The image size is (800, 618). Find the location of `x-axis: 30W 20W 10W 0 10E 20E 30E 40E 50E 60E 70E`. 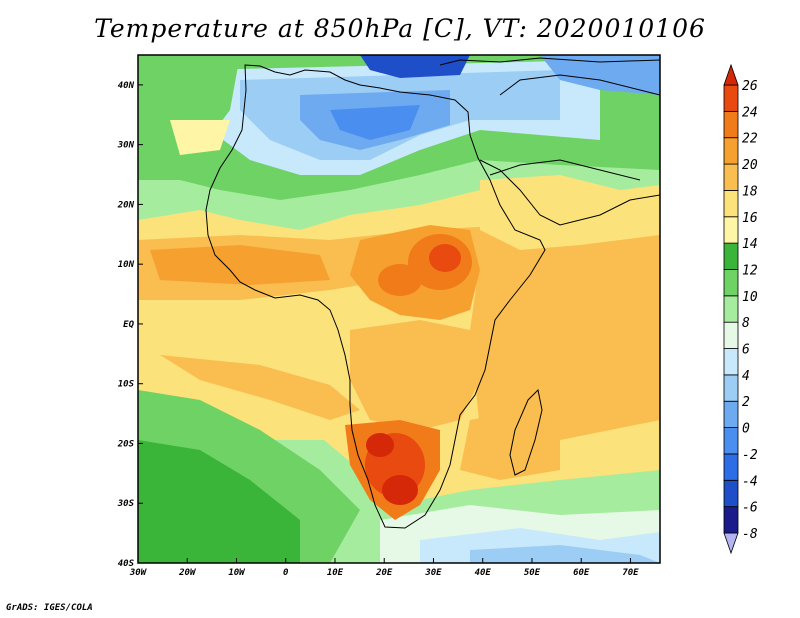

x-axis: 30W 20W 10W 0 10E 20E 30E 40E 50E 60E 70E is located at coordinates (384, 568).